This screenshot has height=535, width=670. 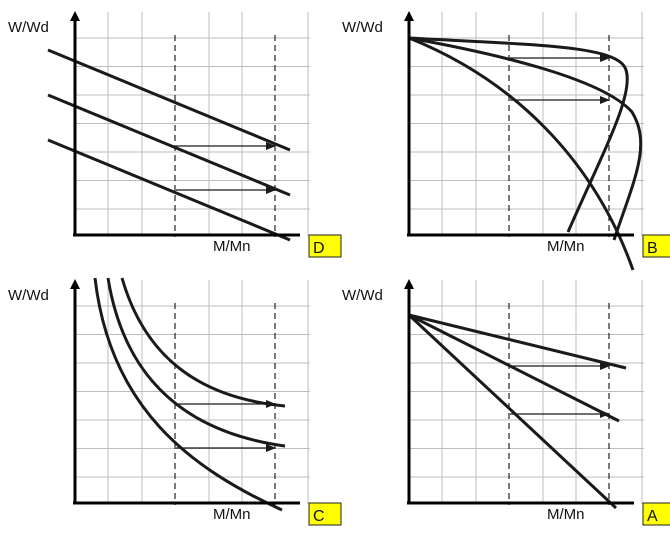 I want to click on panel-a-curves, so click(x=517, y=411).